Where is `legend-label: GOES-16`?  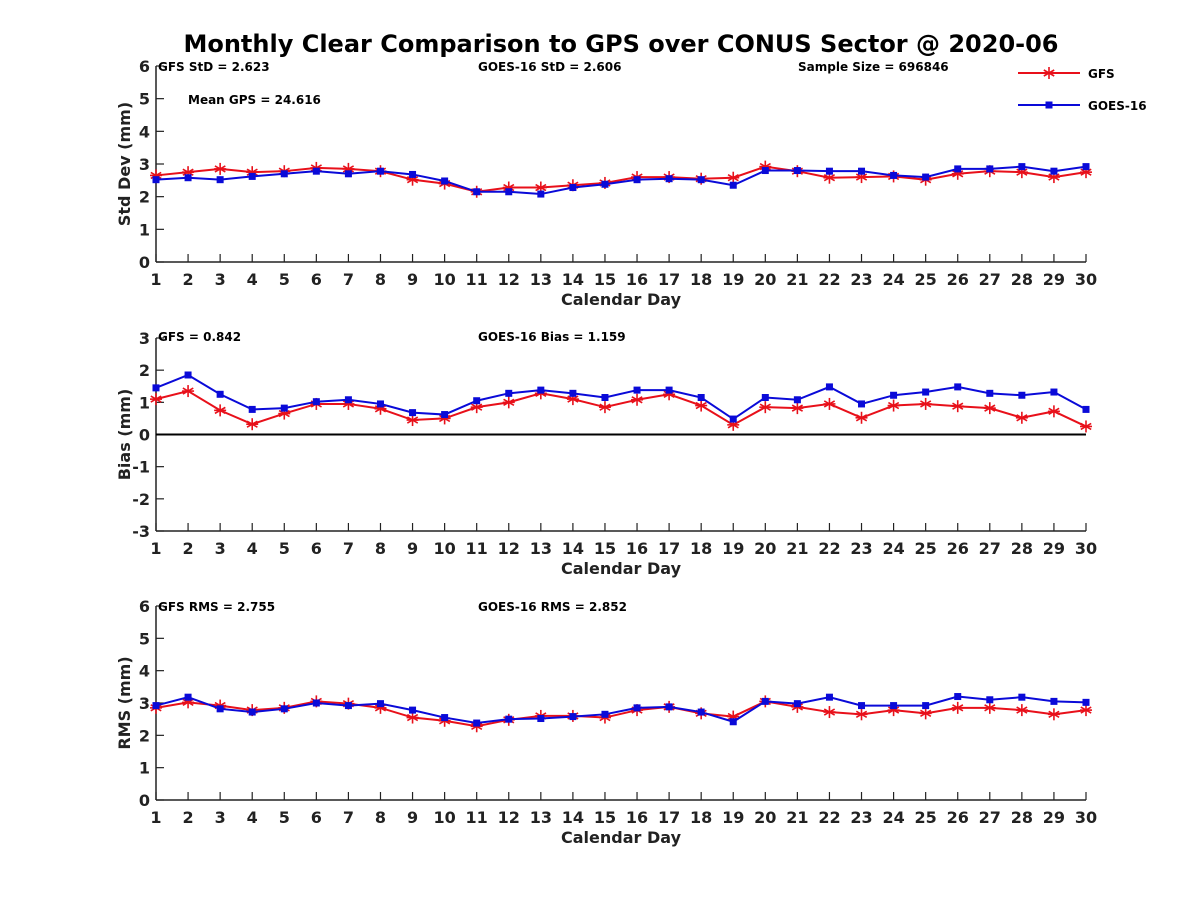
legend-label: GOES-16 is located at coordinates (1117, 106).